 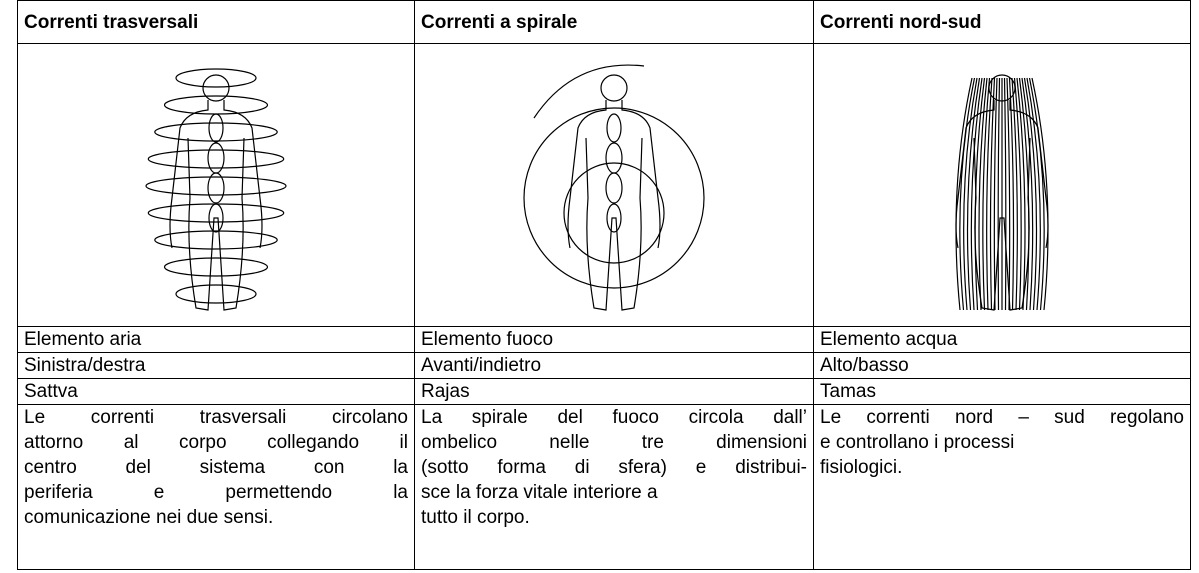 I want to click on text-line: ombelico nelle tre dimensioni, so click(x=614, y=442).